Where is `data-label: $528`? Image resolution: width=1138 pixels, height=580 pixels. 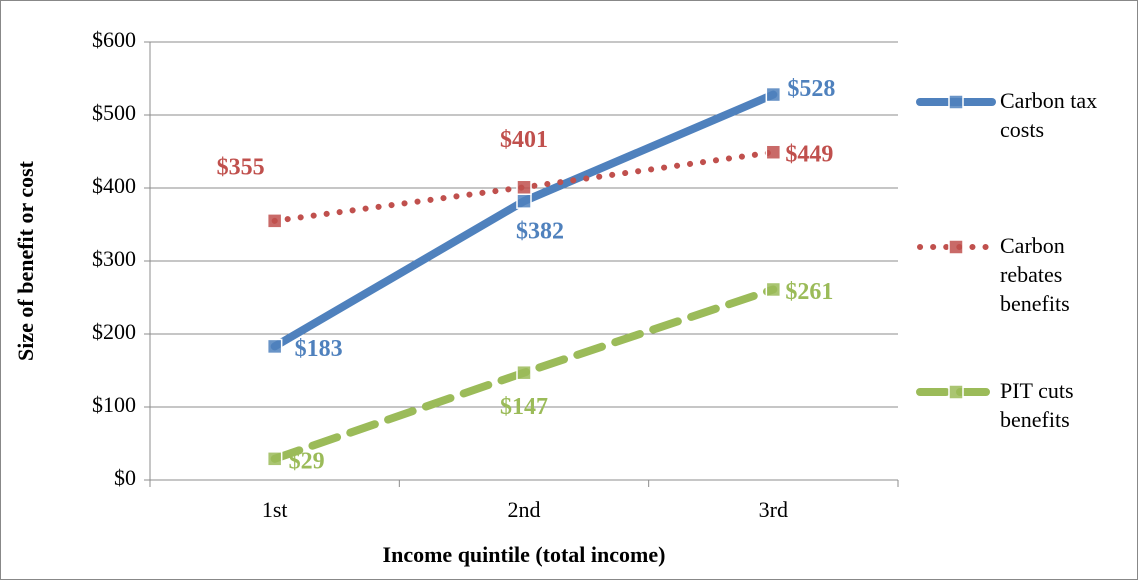
data-label: $528 is located at coordinates (811, 89).